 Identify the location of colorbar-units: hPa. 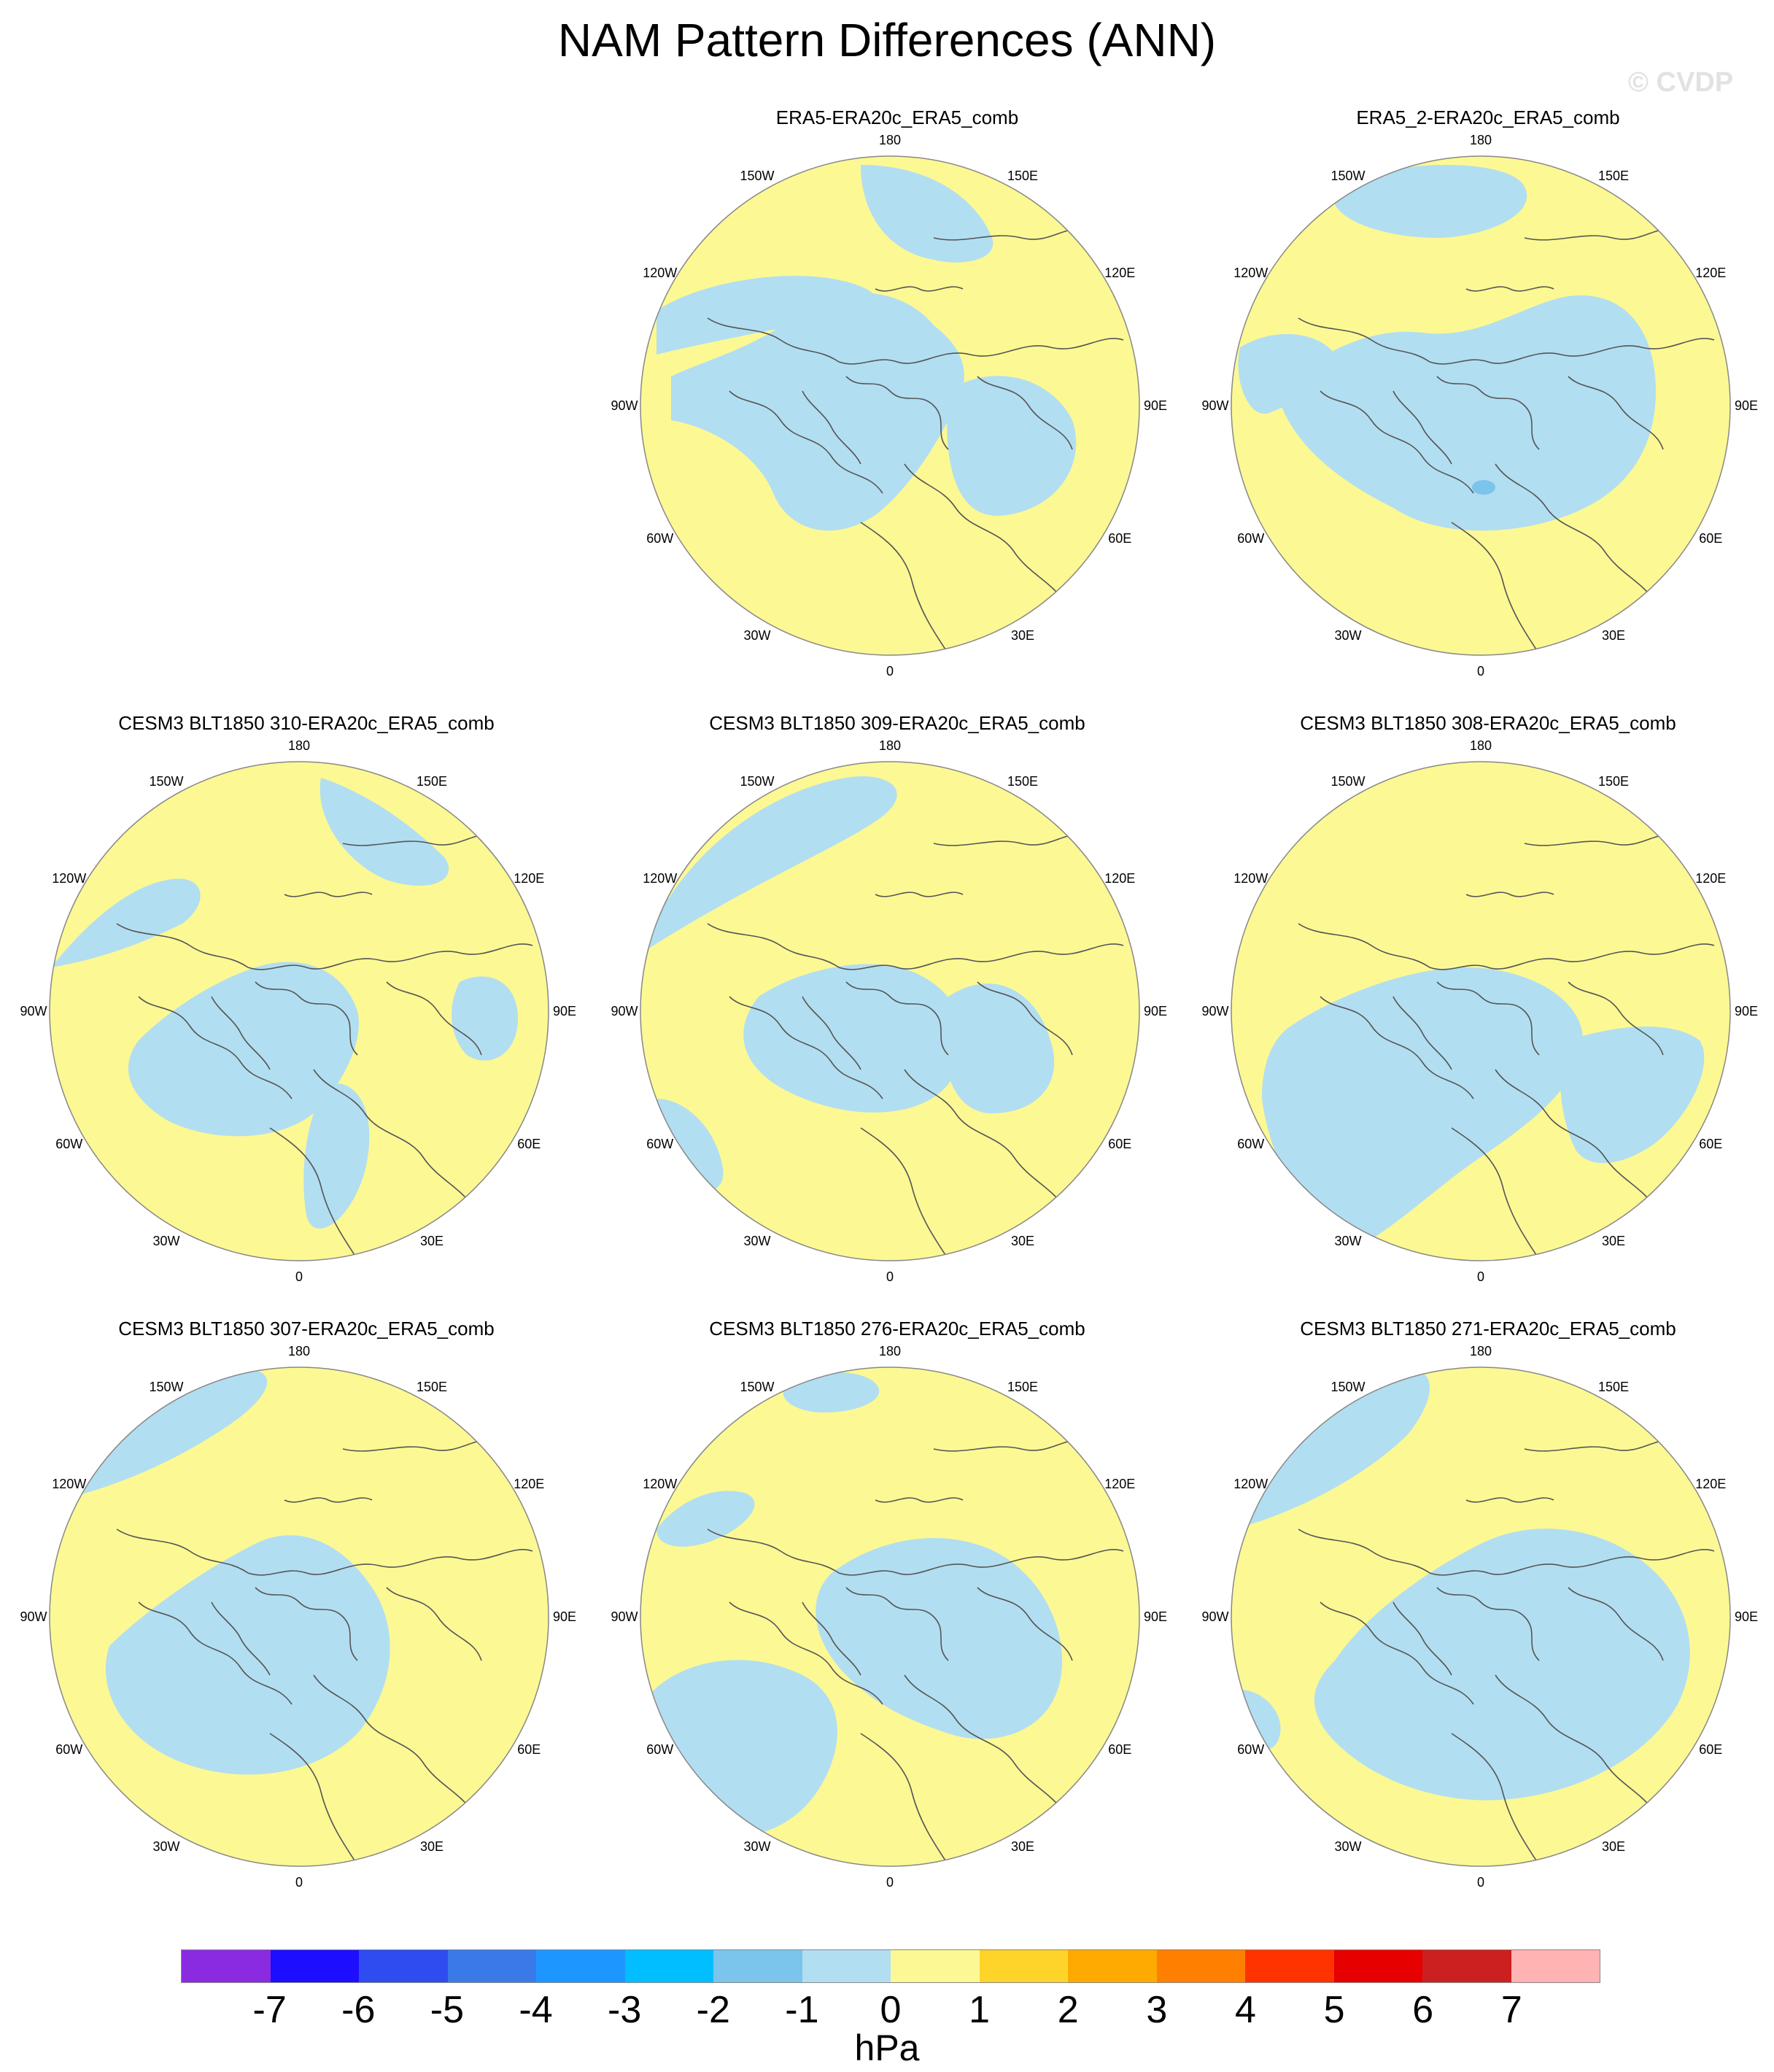
(887, 2047).